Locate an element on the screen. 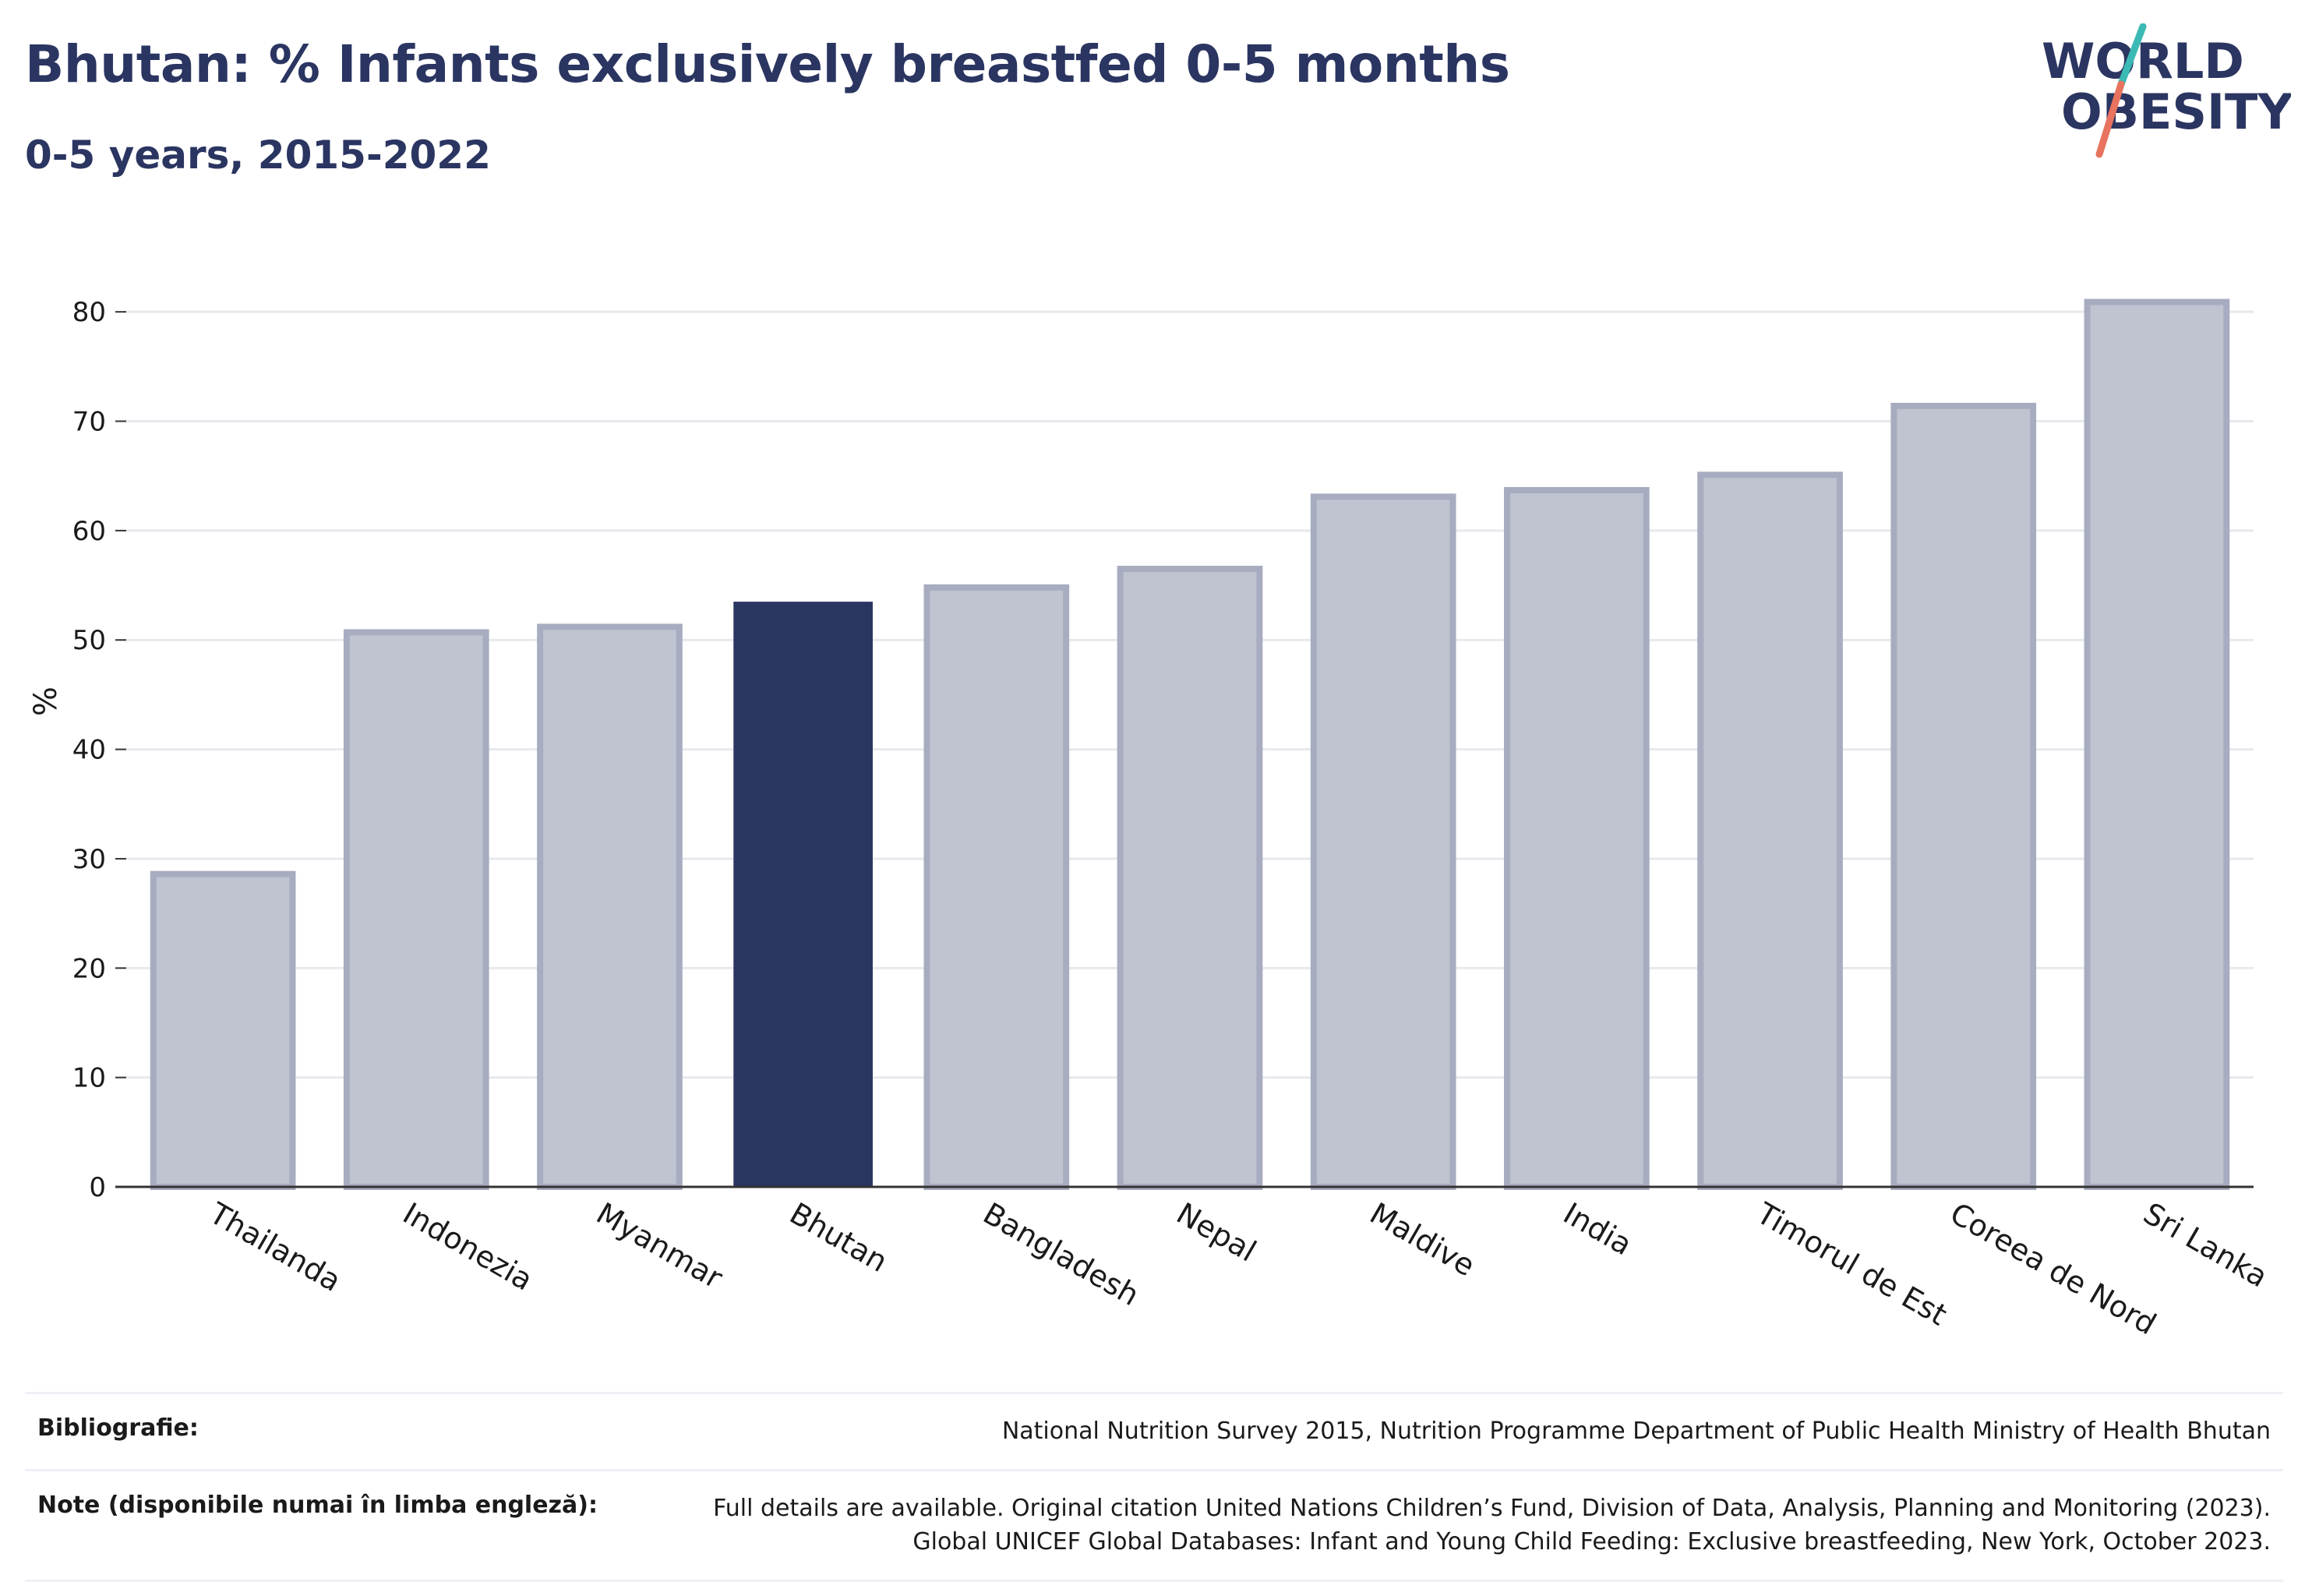  bar-bhutan is located at coordinates (803, 894).